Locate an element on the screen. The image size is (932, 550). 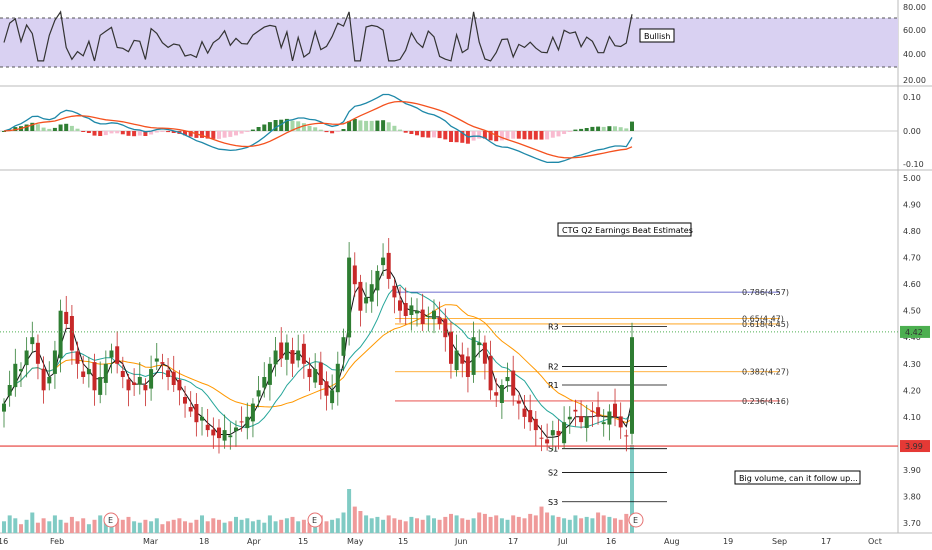
rsi-line is located at coordinates (318, 36).